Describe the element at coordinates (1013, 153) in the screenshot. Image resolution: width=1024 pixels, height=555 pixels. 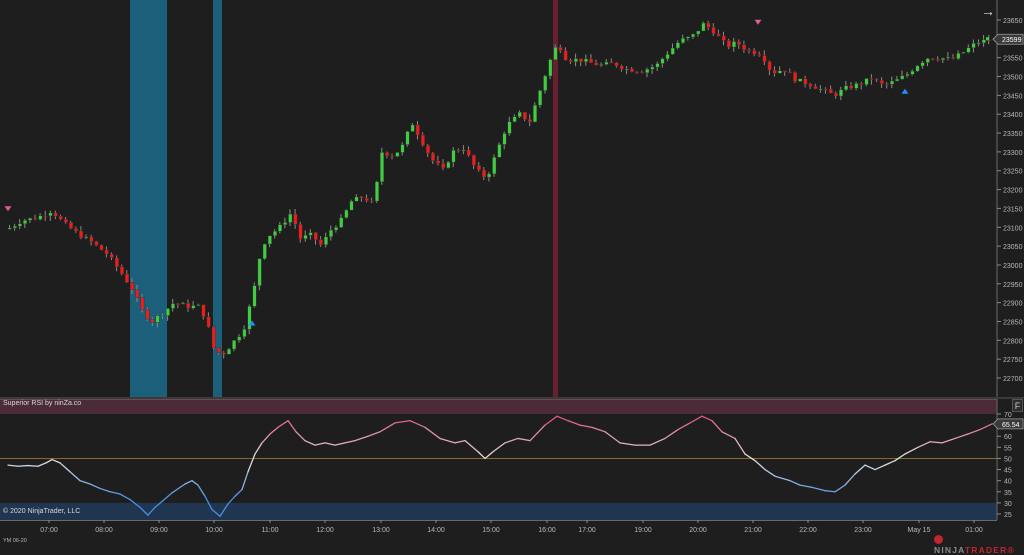
I see `price-axis-label: 23300` at that location.